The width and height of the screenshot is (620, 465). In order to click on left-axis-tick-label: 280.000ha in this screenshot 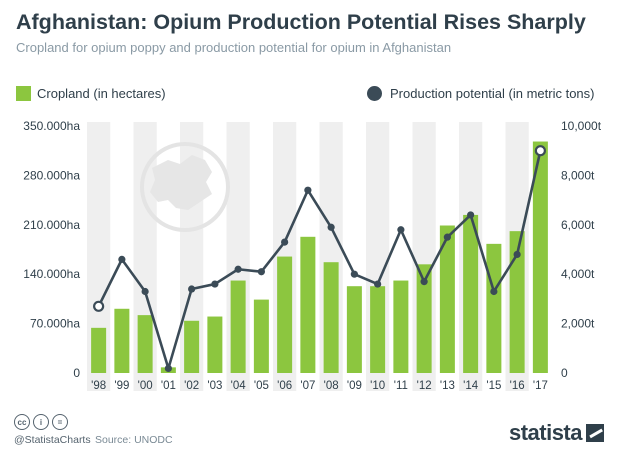, I will do `click(51, 175)`.